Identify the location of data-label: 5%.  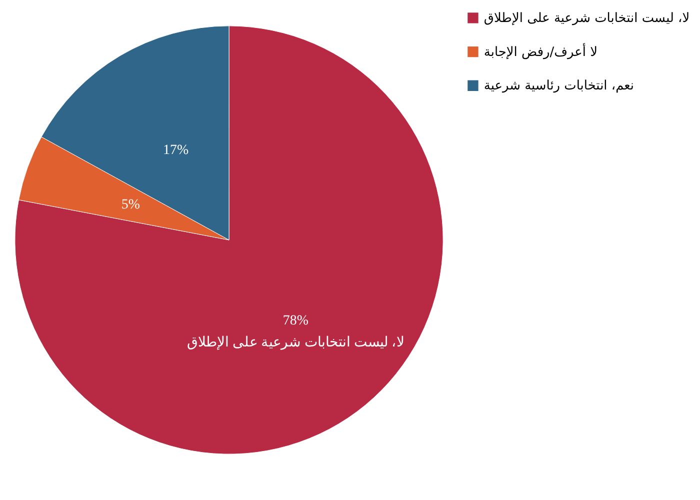
(130, 205).